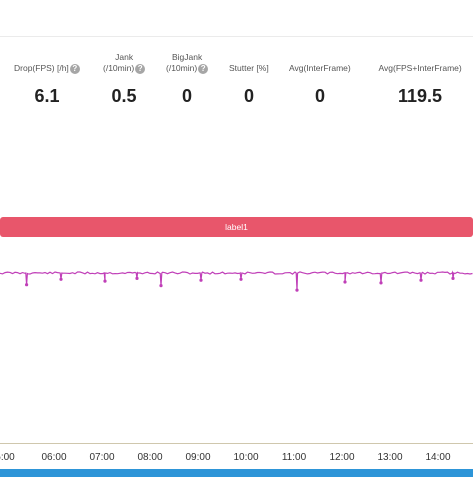 This screenshot has width=473, height=477. I want to click on metric-label-line: Avg(FPS+InterFrame), so click(420, 68).